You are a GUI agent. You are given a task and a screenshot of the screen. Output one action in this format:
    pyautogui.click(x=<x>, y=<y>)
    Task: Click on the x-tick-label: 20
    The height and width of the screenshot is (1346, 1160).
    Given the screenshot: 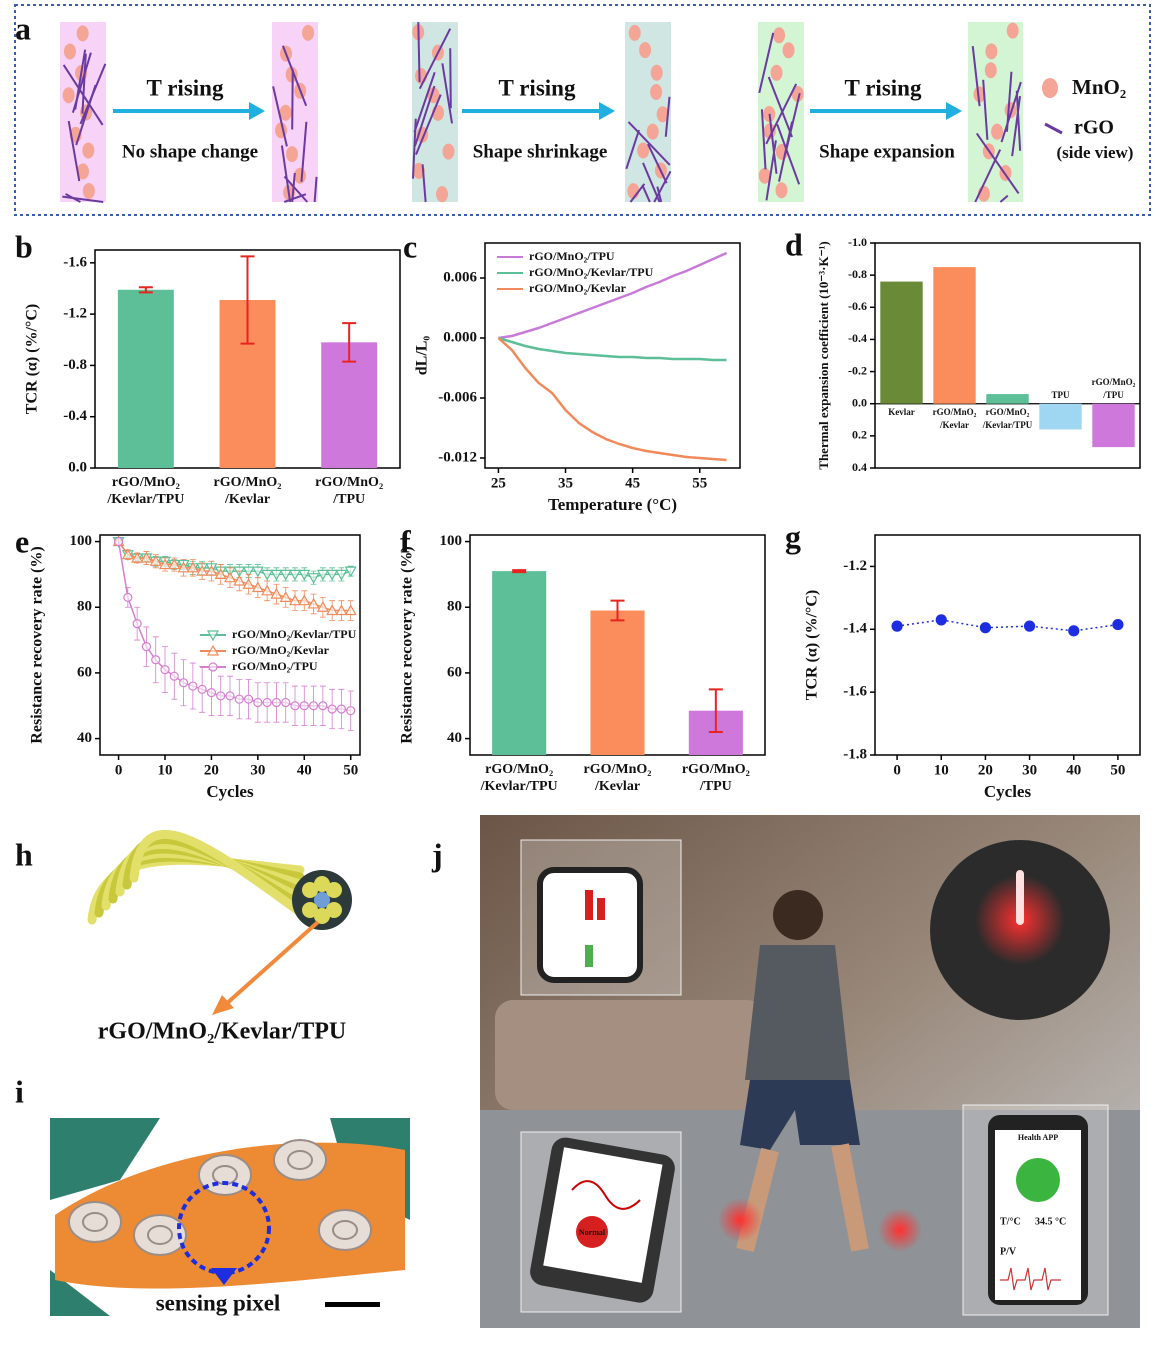 What is the action you would take?
    pyautogui.click(x=211, y=770)
    